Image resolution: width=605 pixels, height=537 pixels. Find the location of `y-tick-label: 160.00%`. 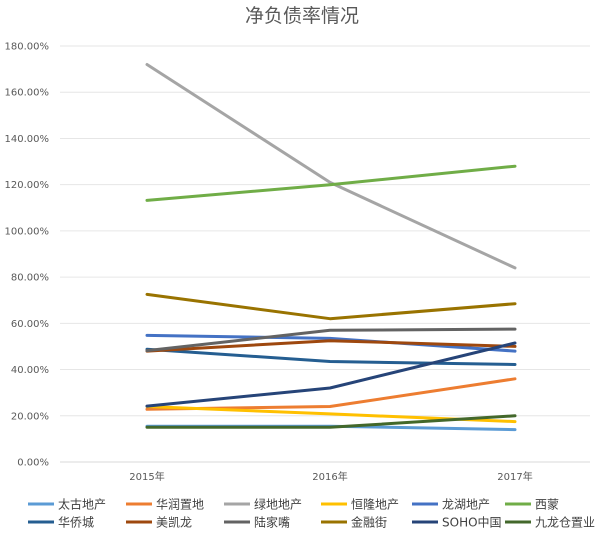

y-tick-label: 160.00% is located at coordinates (27, 93).